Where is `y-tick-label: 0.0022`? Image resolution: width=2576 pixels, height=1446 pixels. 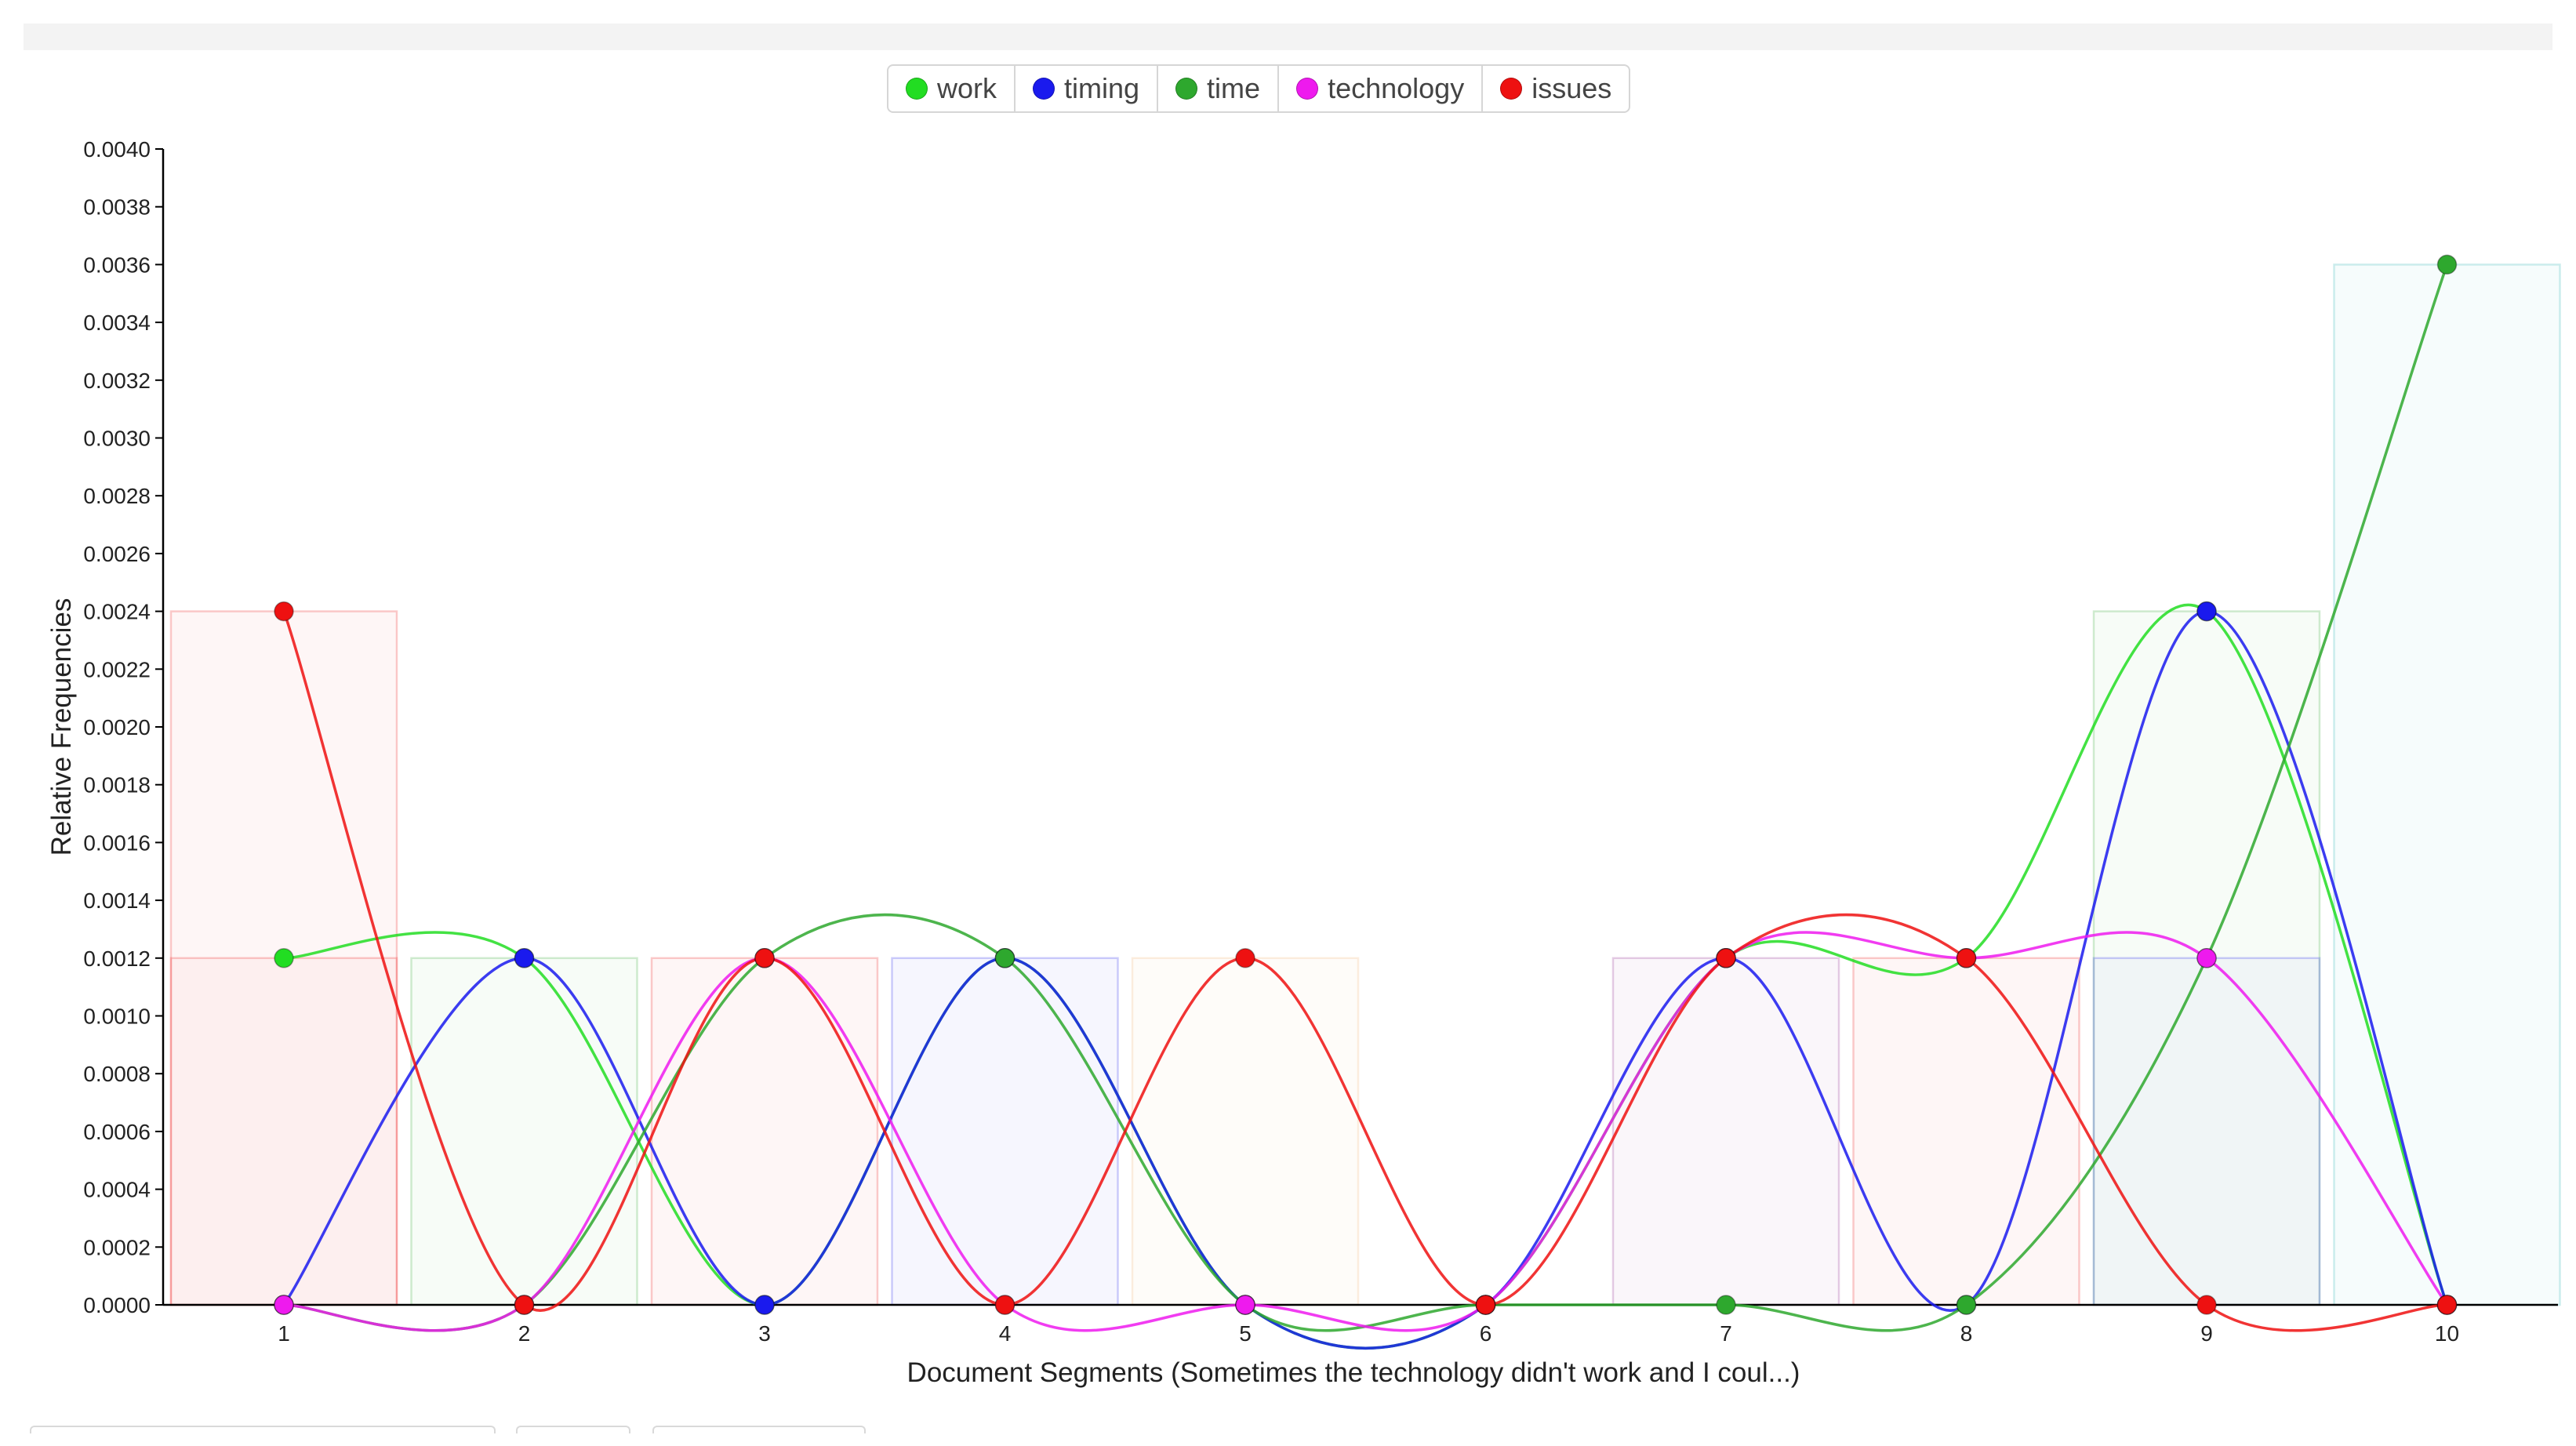 y-tick-label: 0.0022 is located at coordinates (117, 669).